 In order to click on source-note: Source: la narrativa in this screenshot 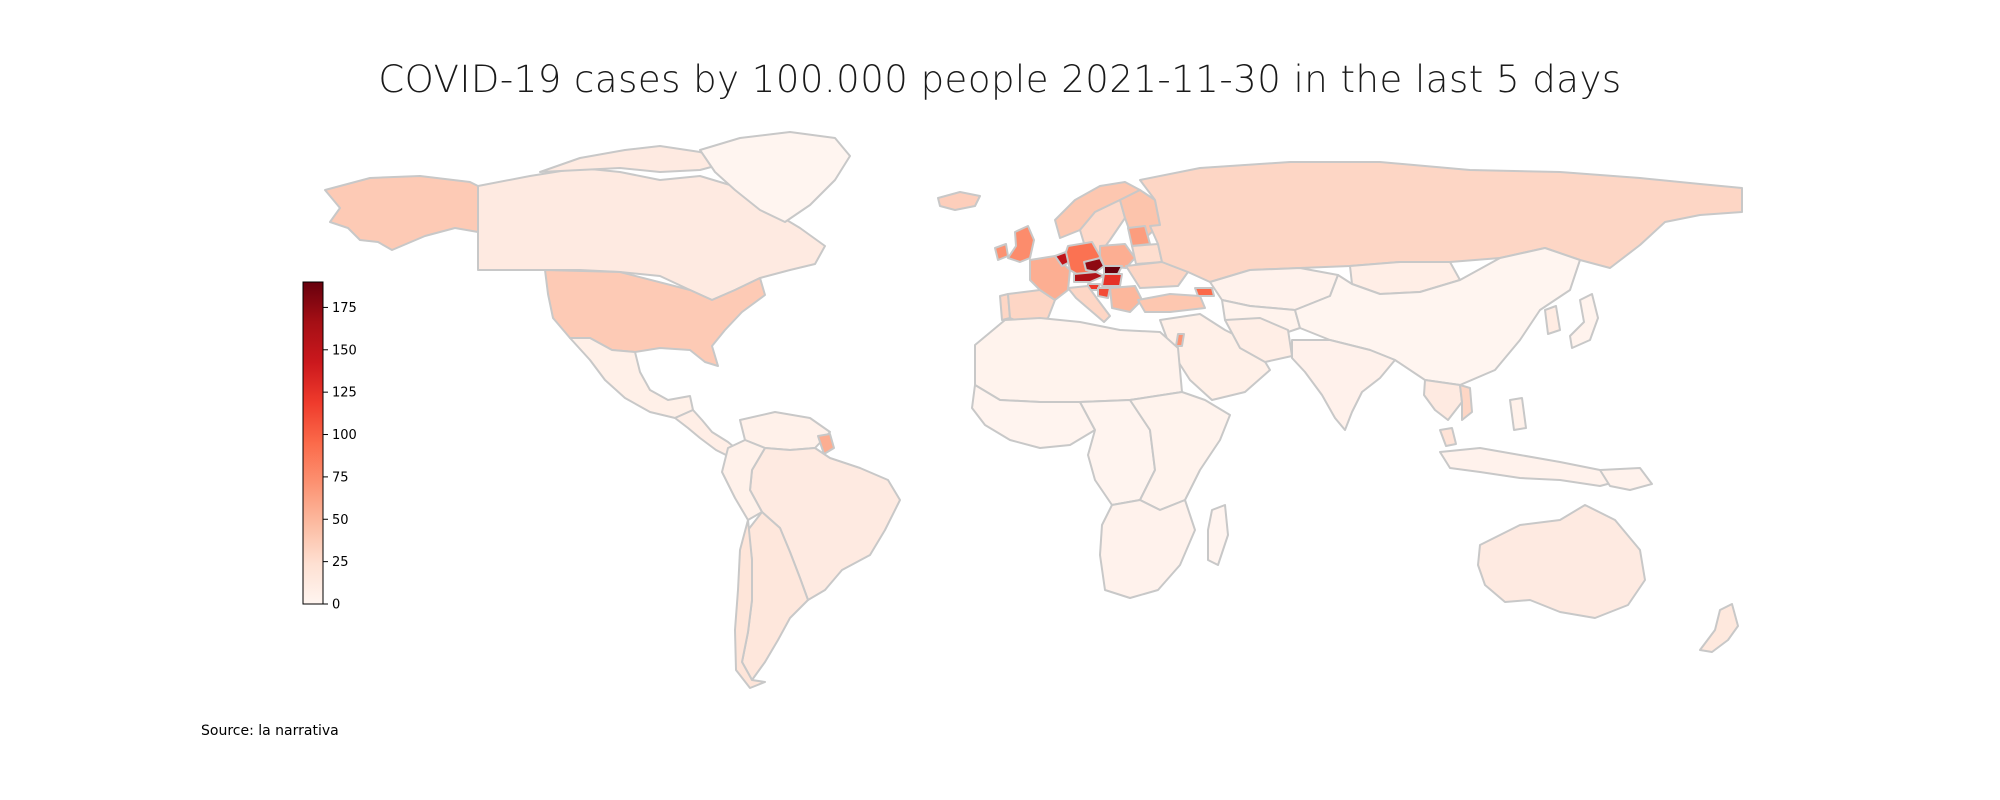, I will do `click(270, 731)`.